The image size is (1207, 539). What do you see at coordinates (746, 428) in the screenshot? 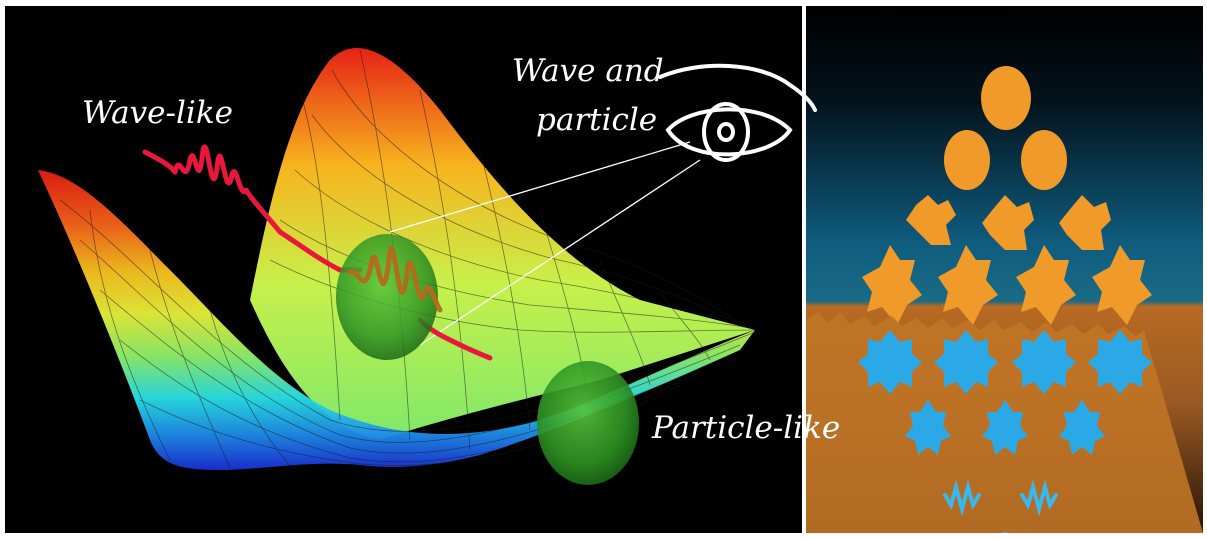
I see `label-particle-like: Particle-like` at bounding box center [746, 428].